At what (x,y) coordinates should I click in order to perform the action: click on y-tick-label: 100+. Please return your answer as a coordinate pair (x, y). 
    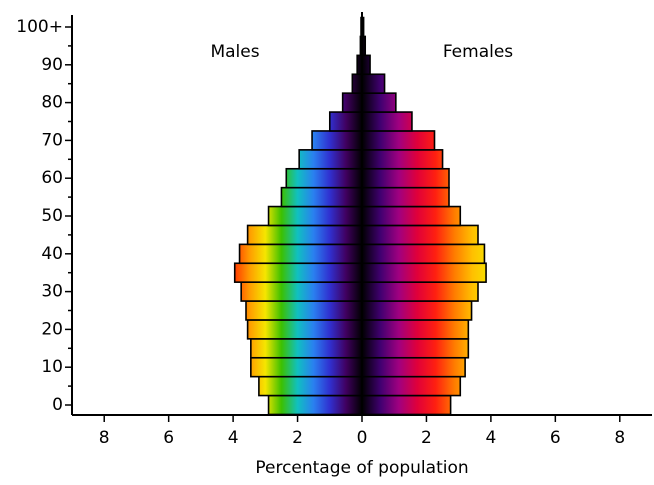
    Looking at the image, I should click on (39, 27).